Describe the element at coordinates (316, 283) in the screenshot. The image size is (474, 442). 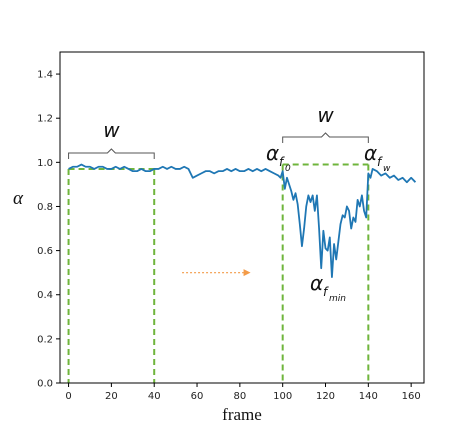
I see `alpha-fmin-symbol: α` at that location.